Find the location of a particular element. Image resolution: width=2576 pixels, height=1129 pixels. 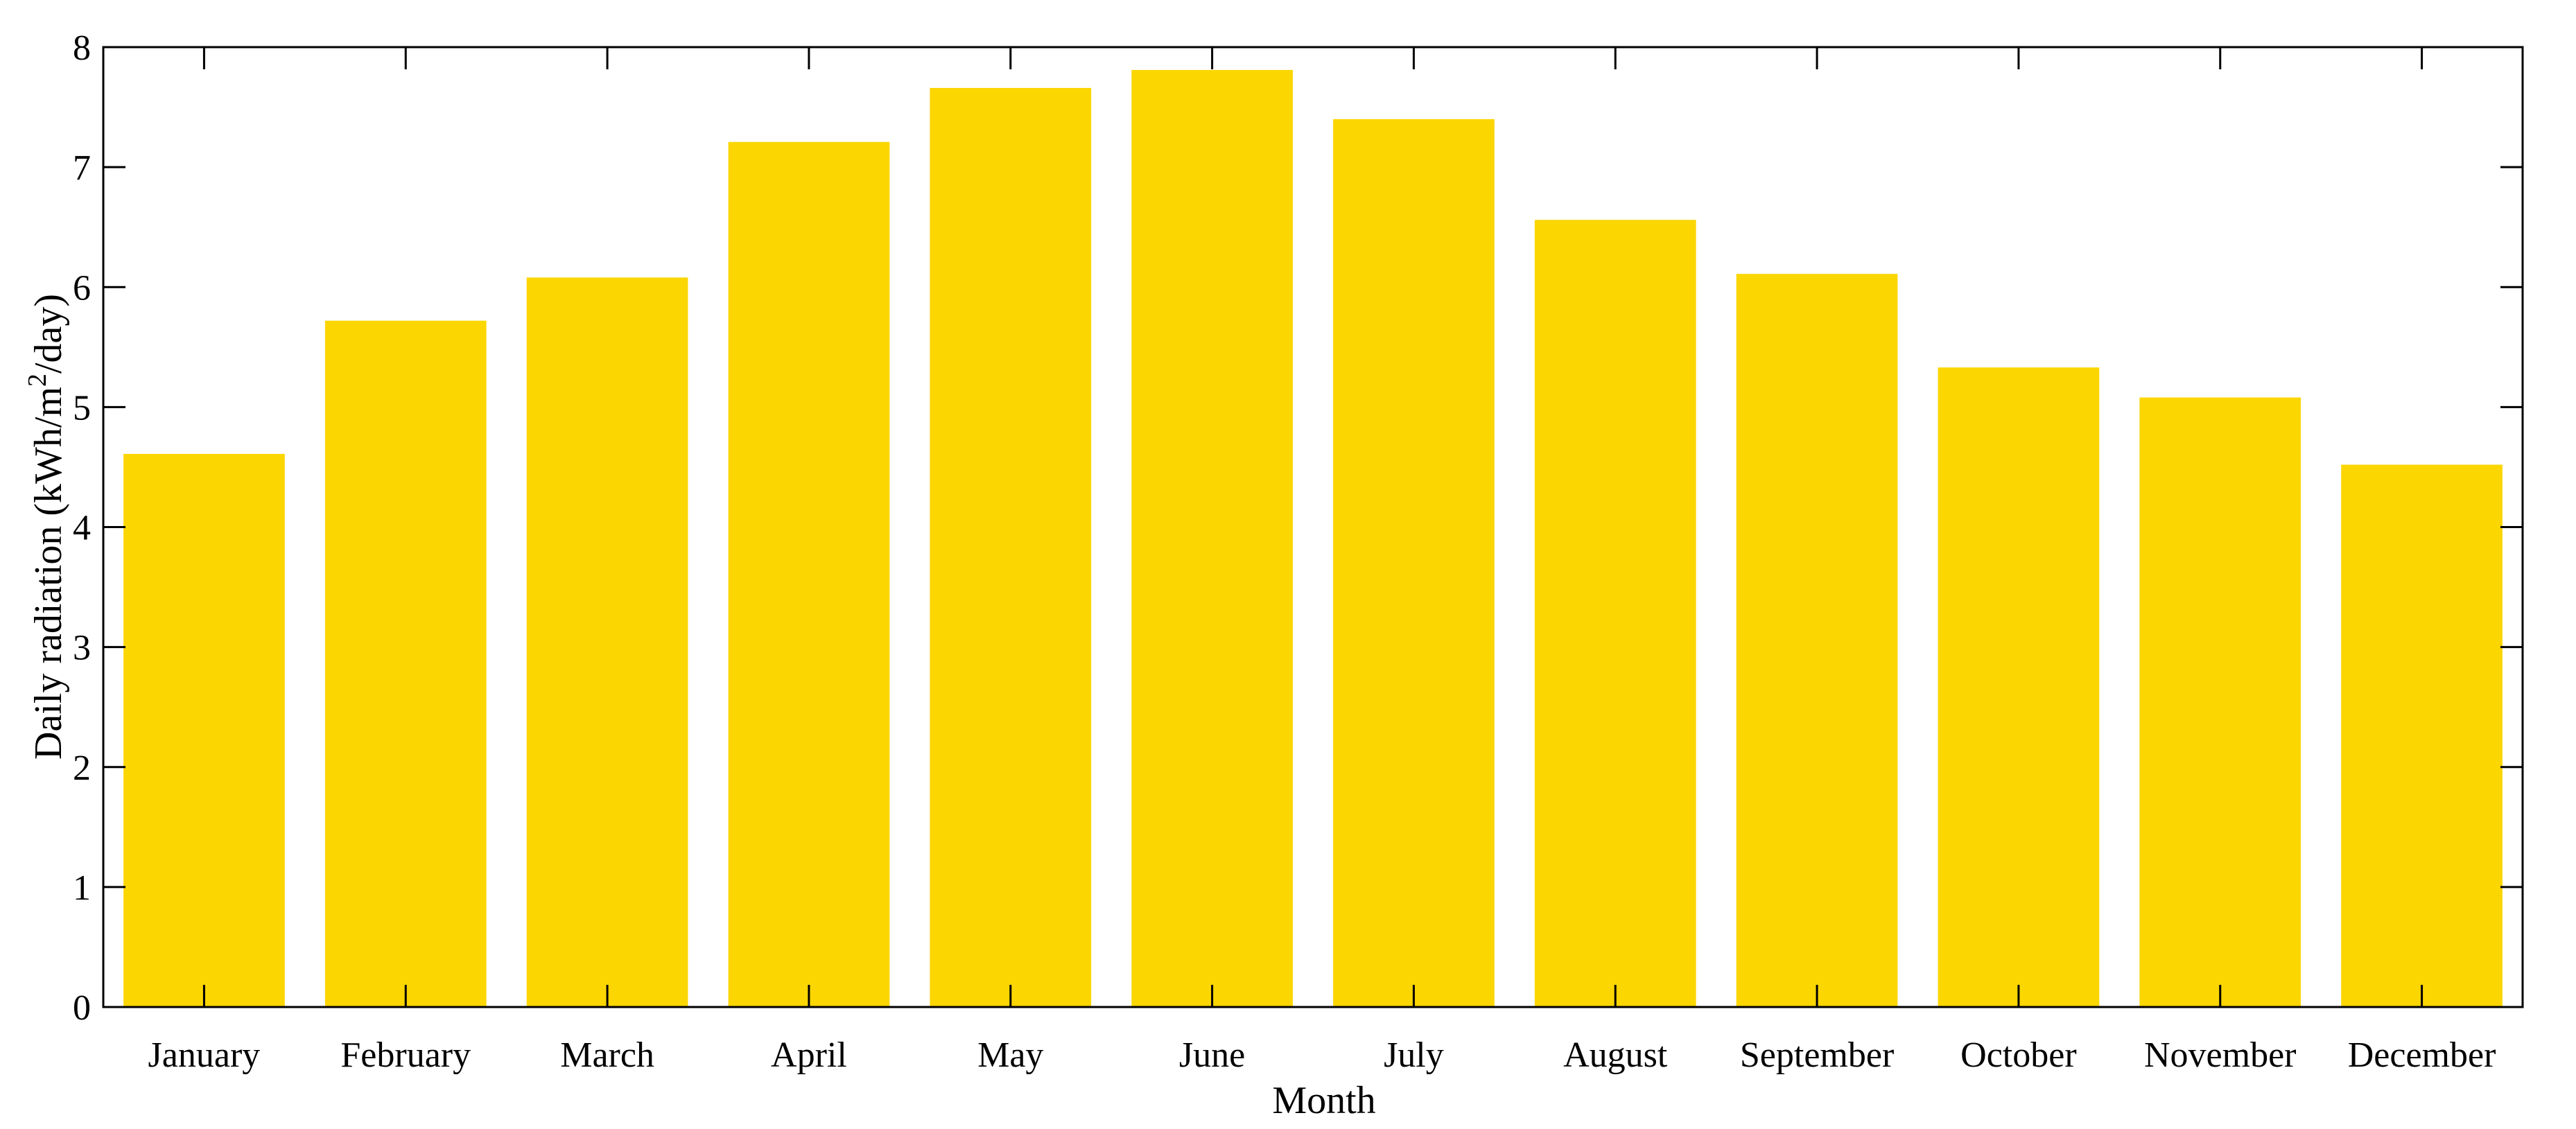

x-tick-label: September is located at coordinates (1817, 1055).